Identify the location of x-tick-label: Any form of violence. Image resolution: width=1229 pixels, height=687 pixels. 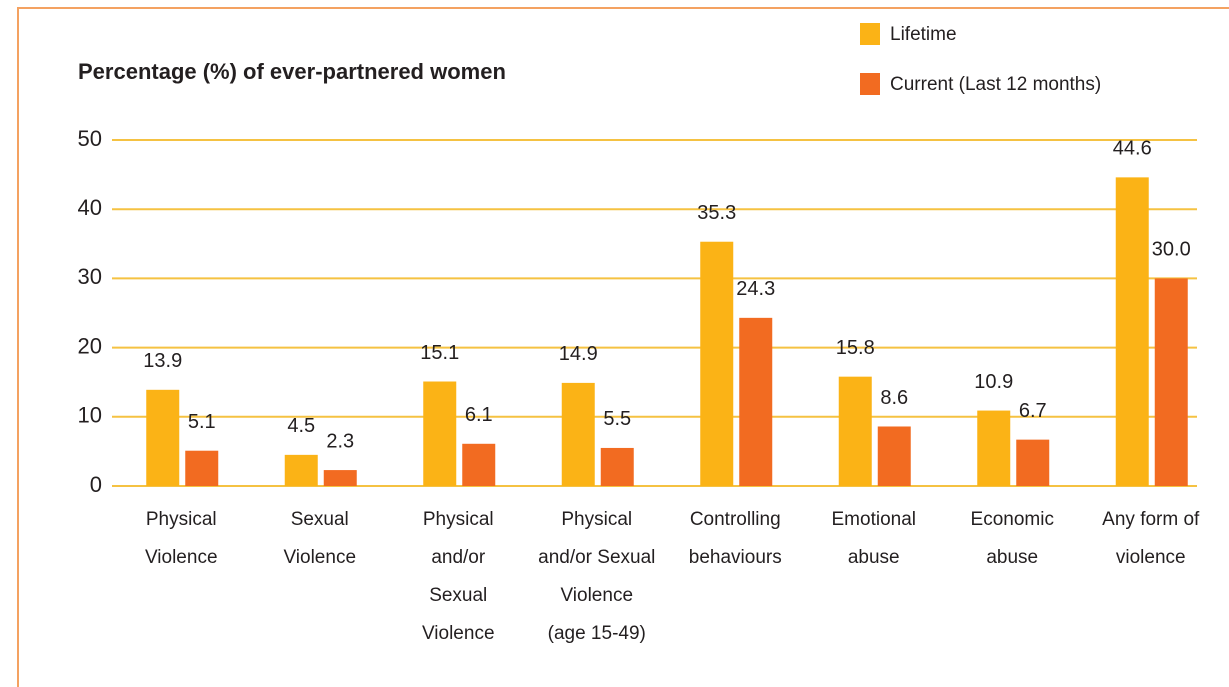
(1151, 538).